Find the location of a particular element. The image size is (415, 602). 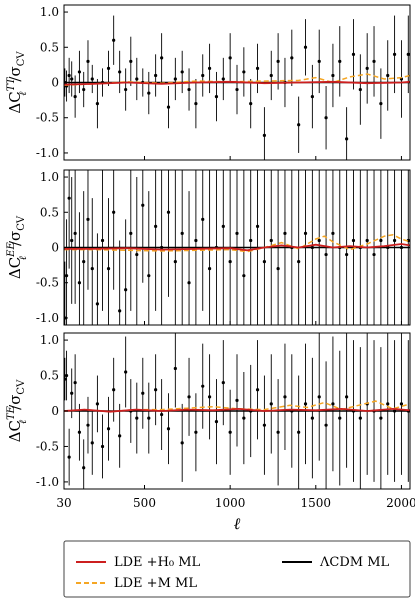

y-label-main: ΔC is located at coordinates (15, 102).